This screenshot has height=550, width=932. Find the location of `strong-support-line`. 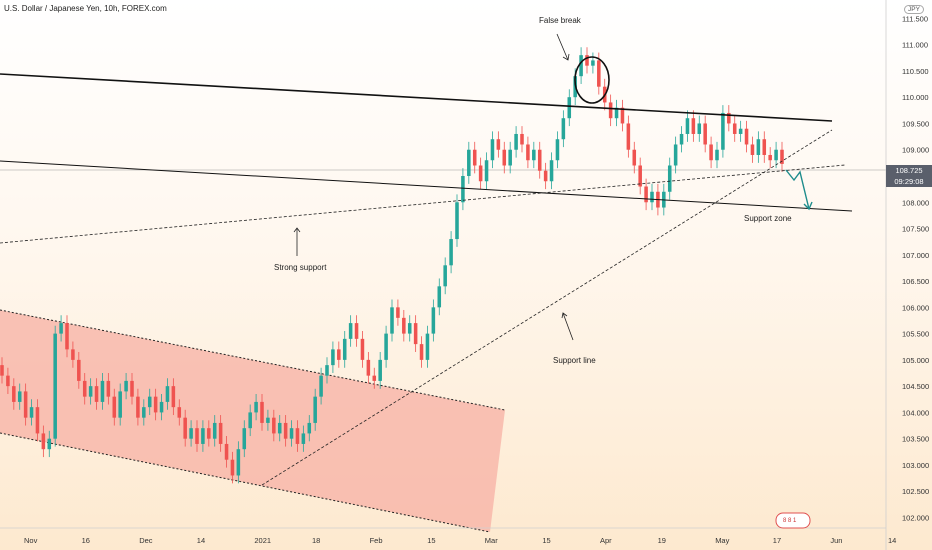

strong-support-line is located at coordinates (423, 204).